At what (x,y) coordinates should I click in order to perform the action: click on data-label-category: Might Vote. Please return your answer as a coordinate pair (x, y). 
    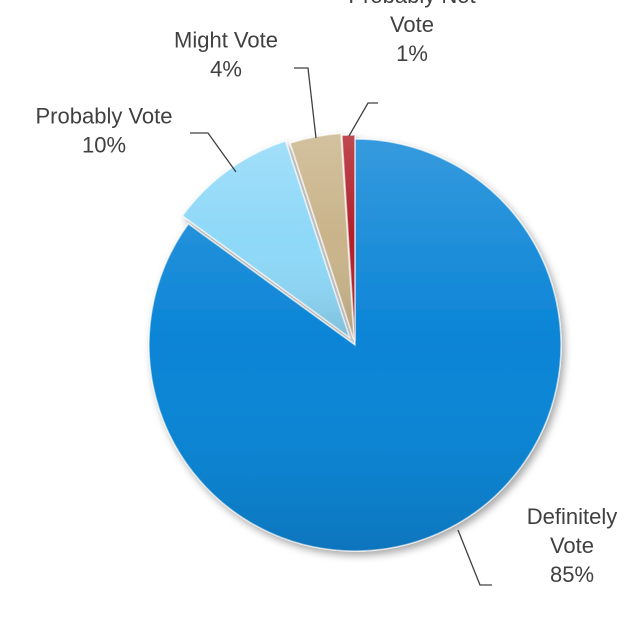
    Looking at the image, I should click on (226, 40).